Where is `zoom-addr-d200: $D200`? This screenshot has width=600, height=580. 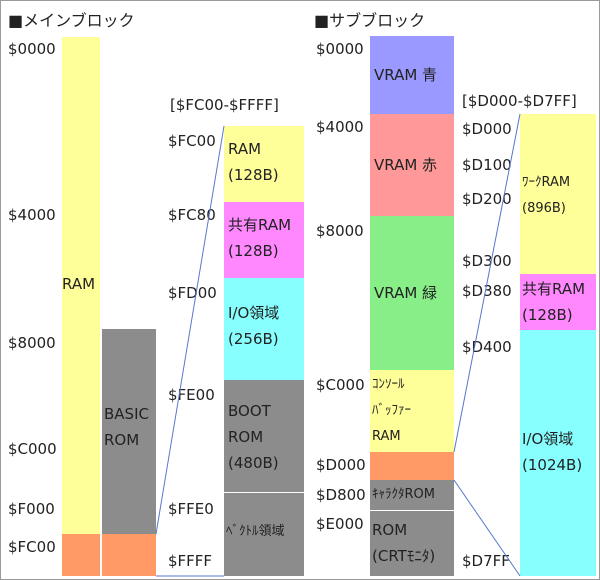
zoom-addr-d200: $D200 is located at coordinates (487, 199).